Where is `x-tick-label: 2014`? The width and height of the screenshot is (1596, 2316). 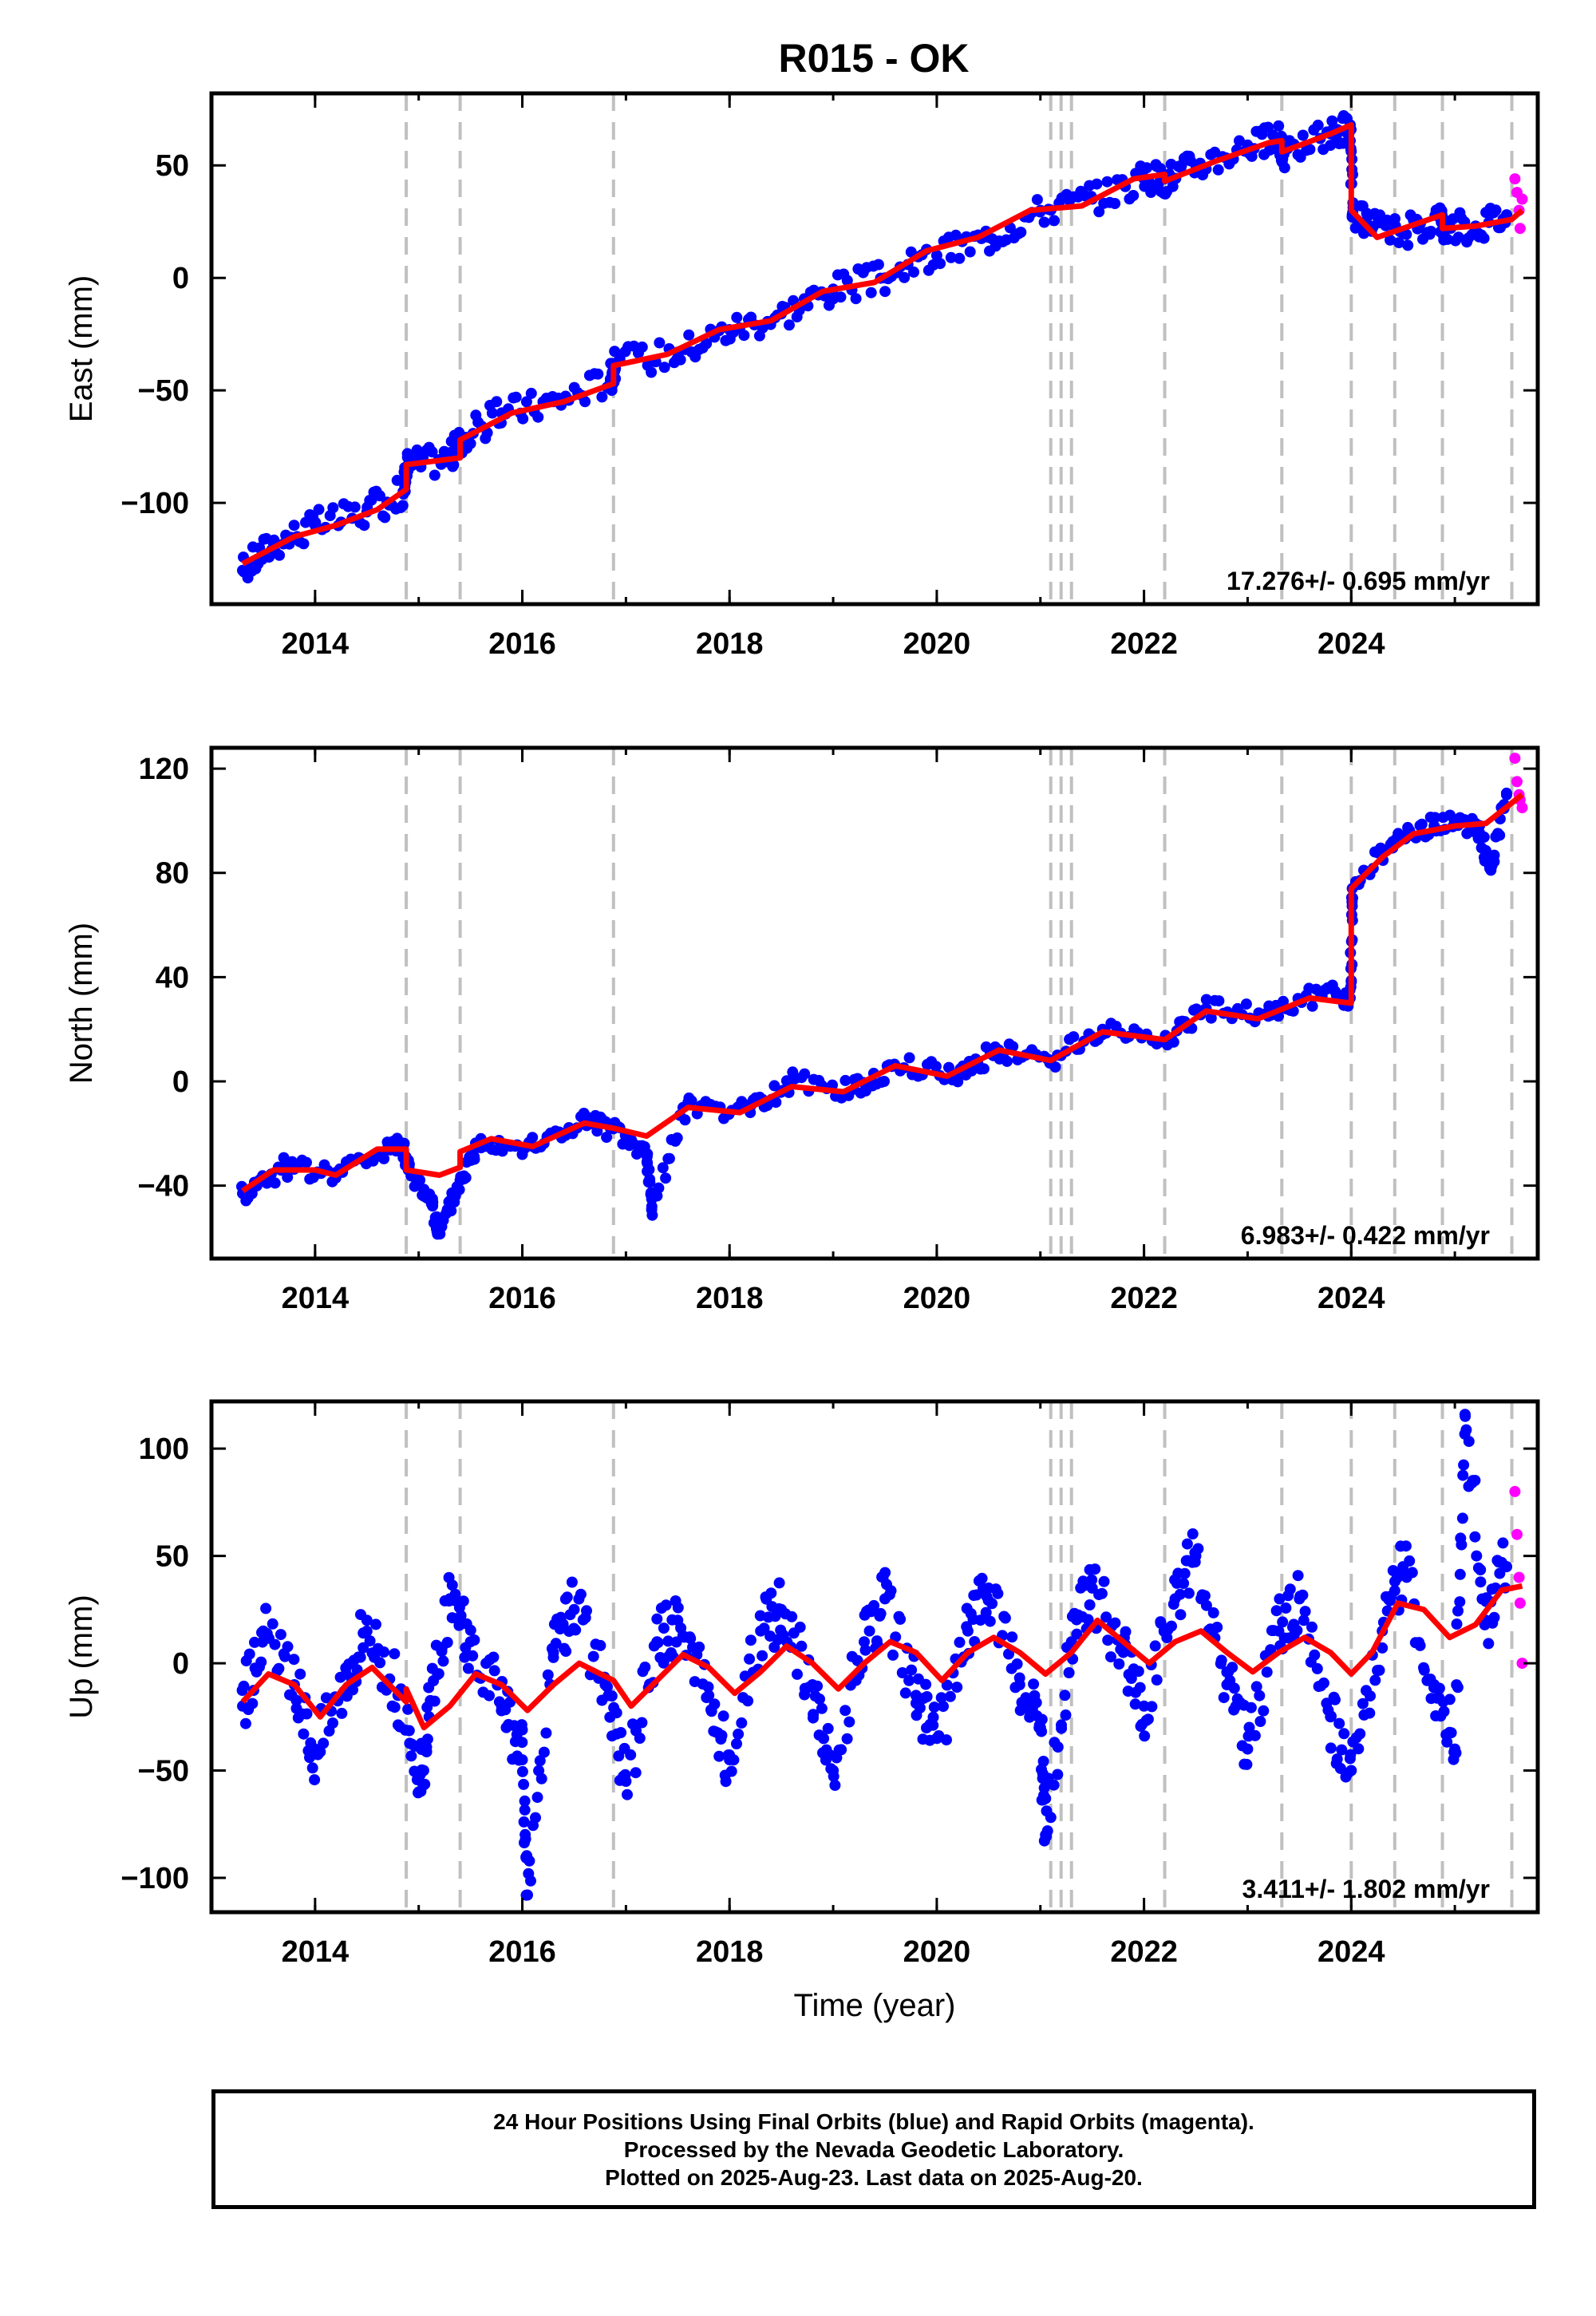
x-tick-label: 2014 is located at coordinates (316, 1298).